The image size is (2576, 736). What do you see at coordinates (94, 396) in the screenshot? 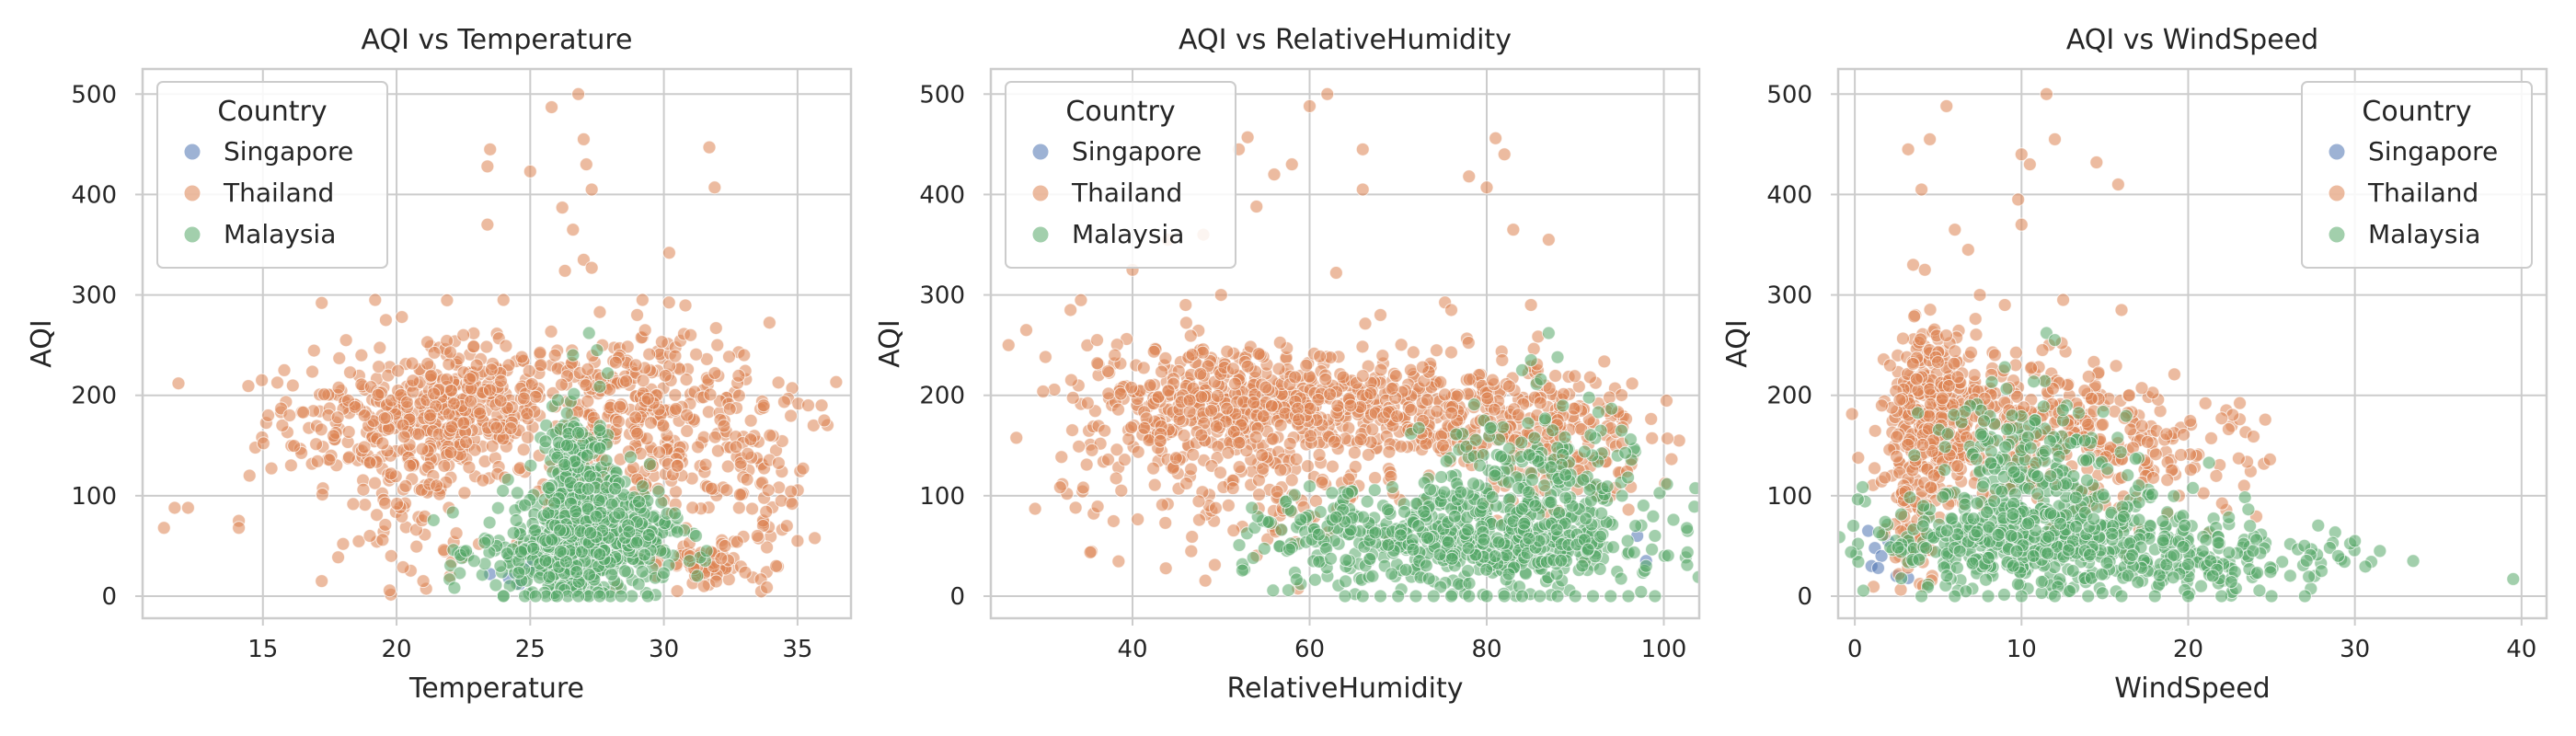
I see `y-tick-label: 200` at bounding box center [94, 396].